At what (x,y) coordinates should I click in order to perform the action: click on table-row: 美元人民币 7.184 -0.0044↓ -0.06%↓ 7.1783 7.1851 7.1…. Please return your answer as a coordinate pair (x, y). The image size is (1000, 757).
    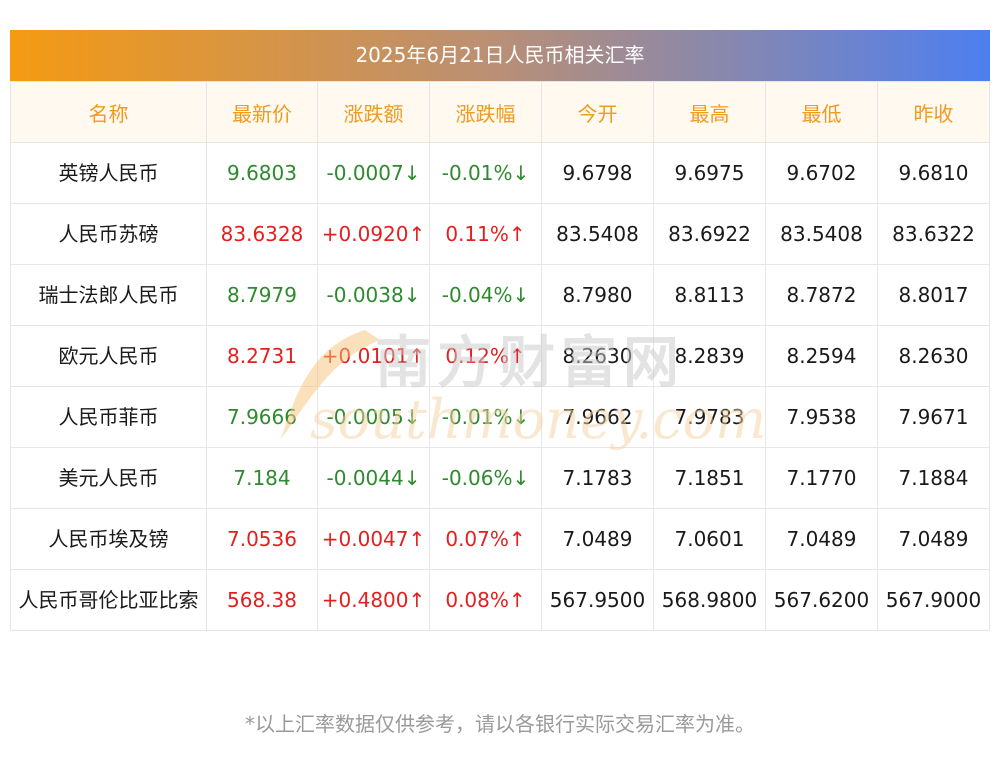
    Looking at the image, I should click on (500, 478).